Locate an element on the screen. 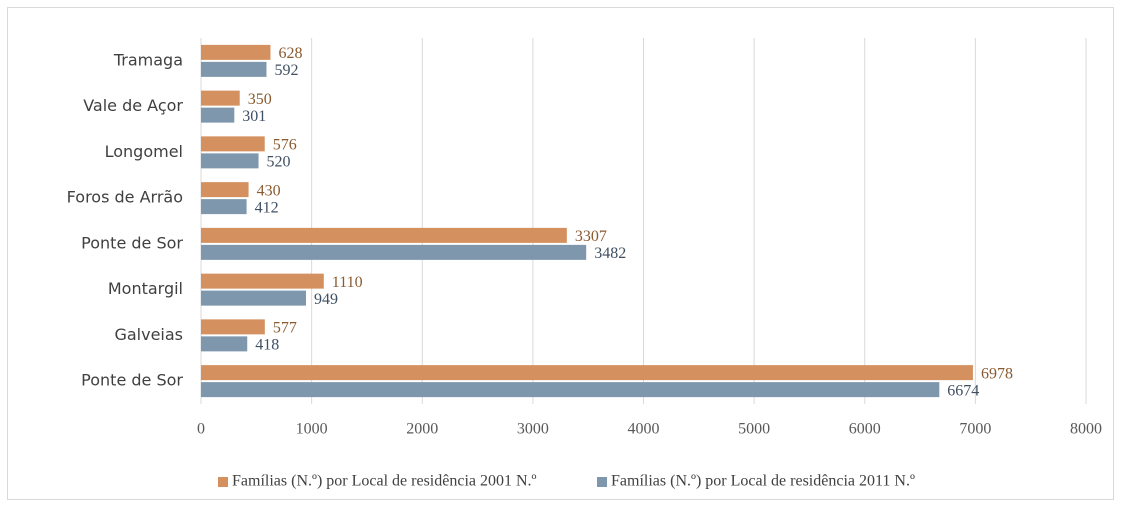  data-label: 6674 is located at coordinates (963, 390).